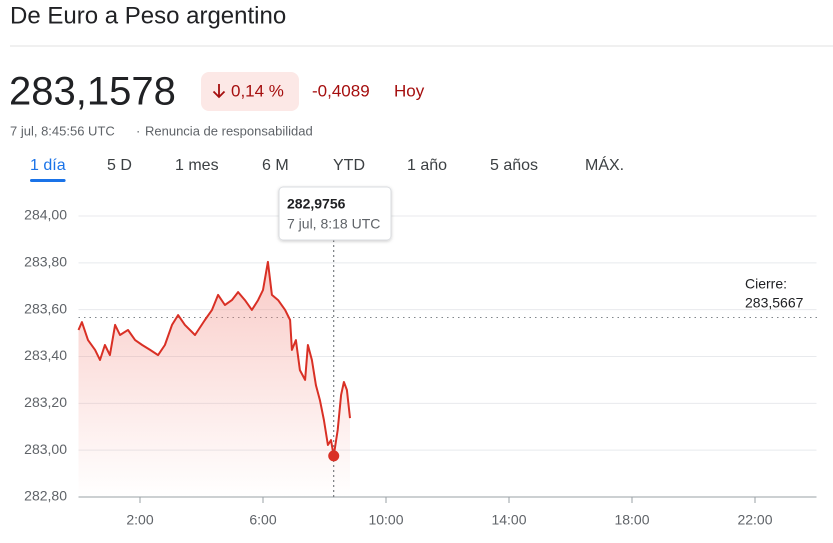  What do you see at coordinates (45, 355) in the screenshot?
I see `y-tick-label: 283,40` at bounding box center [45, 355].